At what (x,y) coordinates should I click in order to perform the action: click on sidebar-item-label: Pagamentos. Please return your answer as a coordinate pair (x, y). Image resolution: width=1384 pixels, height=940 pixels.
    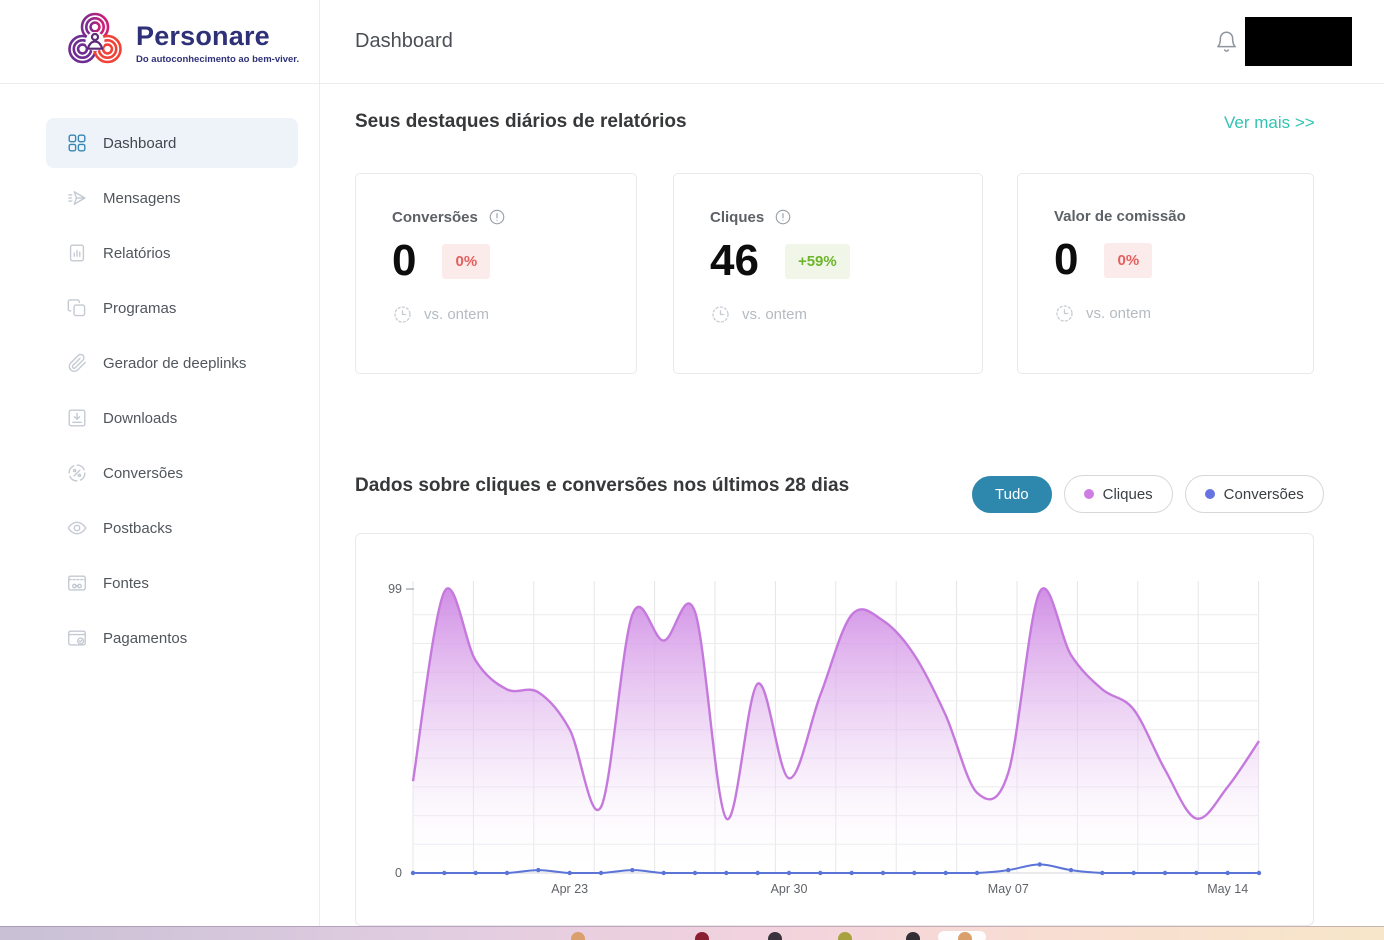
    Looking at the image, I should click on (145, 638).